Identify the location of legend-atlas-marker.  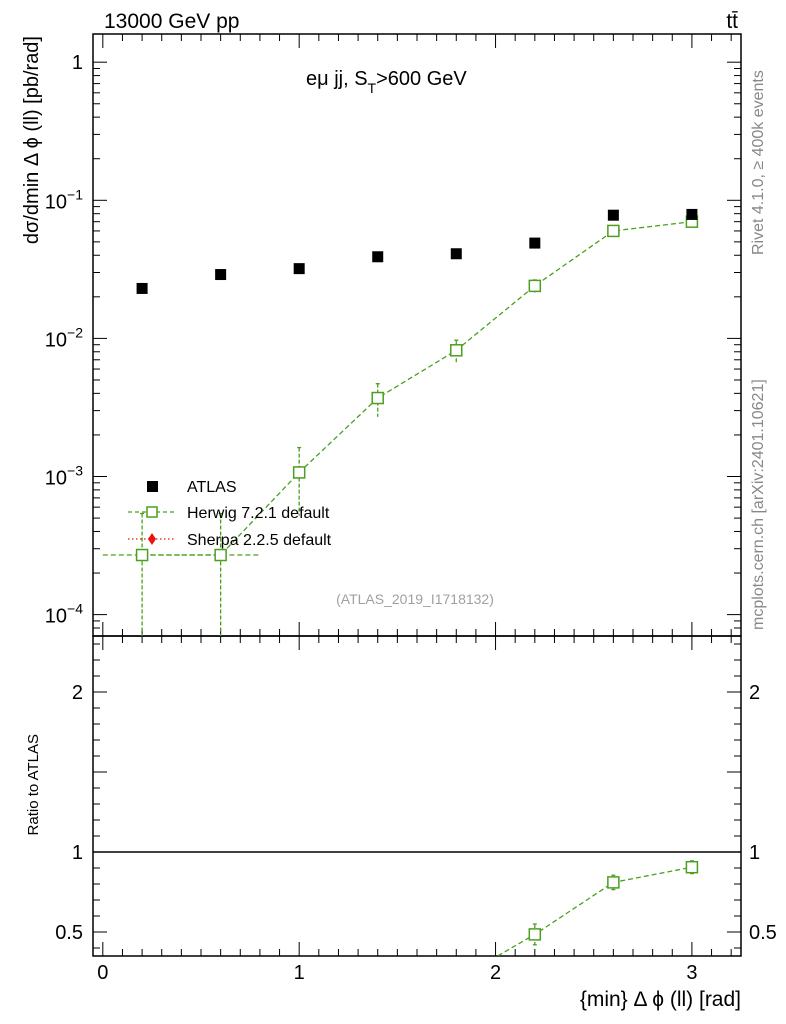
(152, 486).